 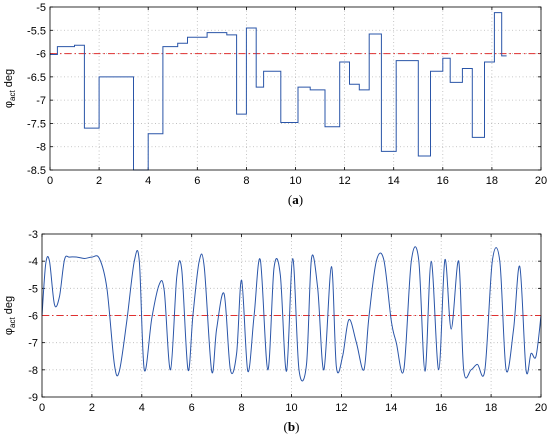 I want to click on y-tick-label: -3, so click(x=33, y=235).